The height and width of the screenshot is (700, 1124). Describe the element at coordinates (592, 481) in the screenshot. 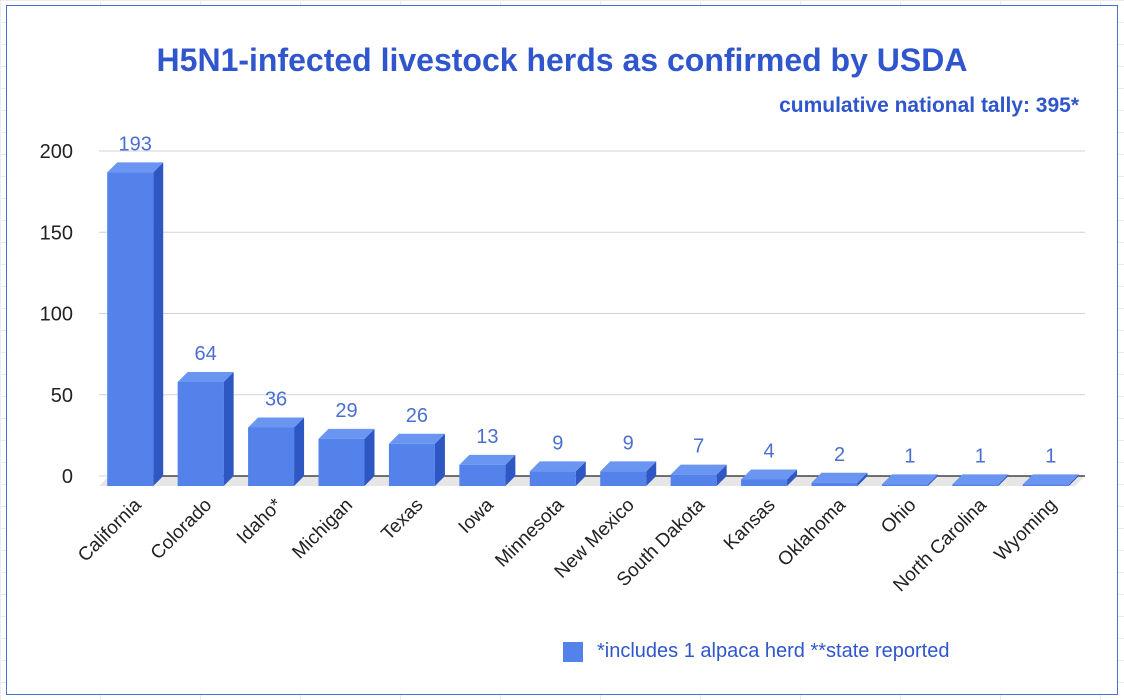

I see `chart-floor` at that location.